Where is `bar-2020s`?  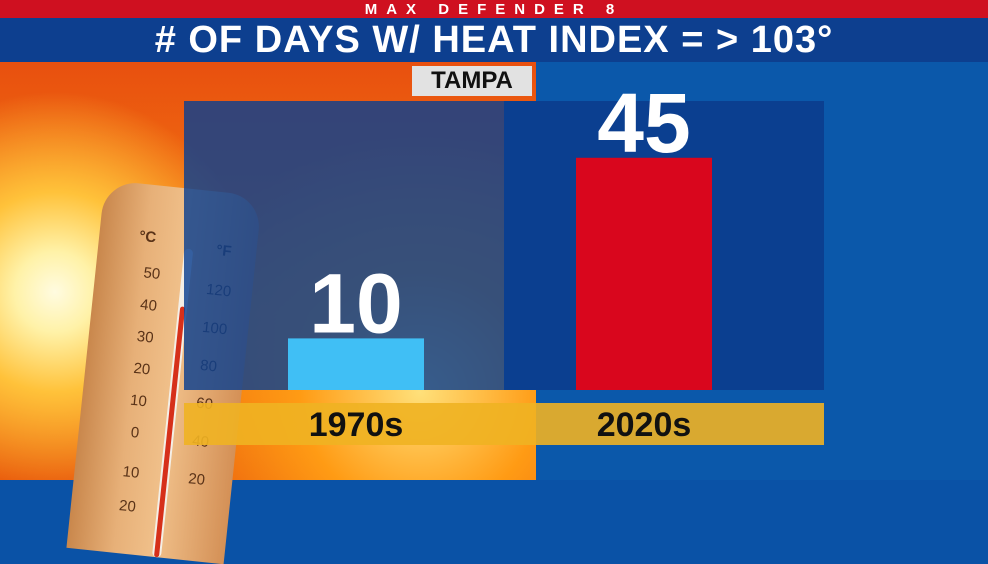 bar-2020s is located at coordinates (644, 273).